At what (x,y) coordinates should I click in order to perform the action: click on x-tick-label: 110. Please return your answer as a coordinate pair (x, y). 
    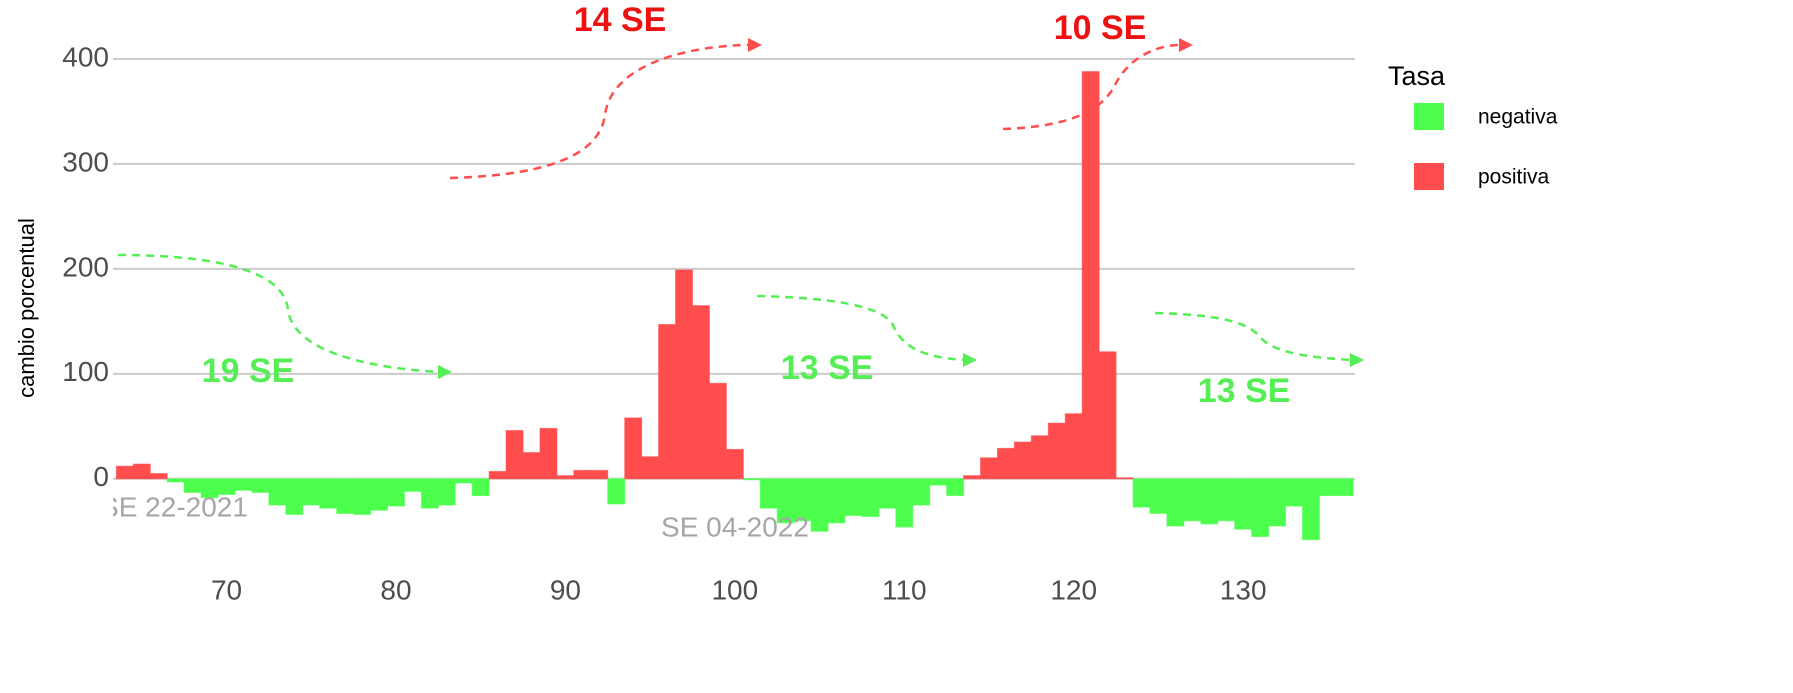
    Looking at the image, I should click on (904, 589).